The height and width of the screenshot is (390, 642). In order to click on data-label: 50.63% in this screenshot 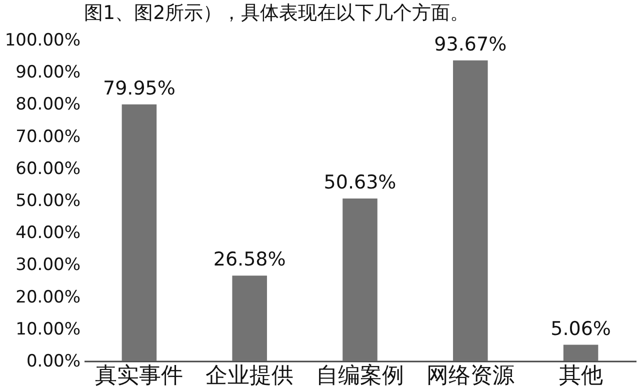, I will do `click(360, 182)`.